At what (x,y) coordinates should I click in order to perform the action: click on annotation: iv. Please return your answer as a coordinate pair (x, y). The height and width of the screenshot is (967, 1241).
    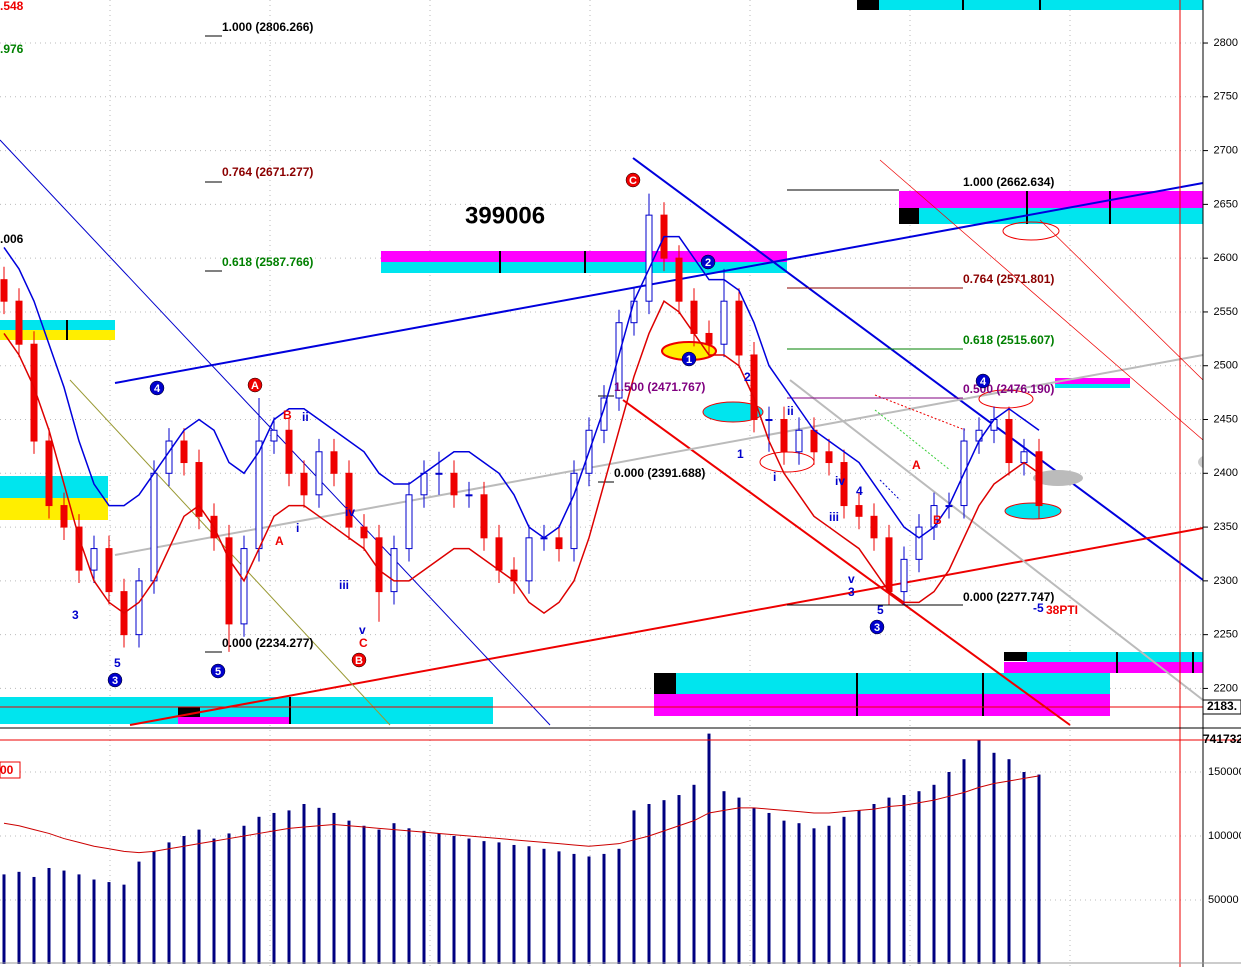
    Looking at the image, I should click on (350, 512).